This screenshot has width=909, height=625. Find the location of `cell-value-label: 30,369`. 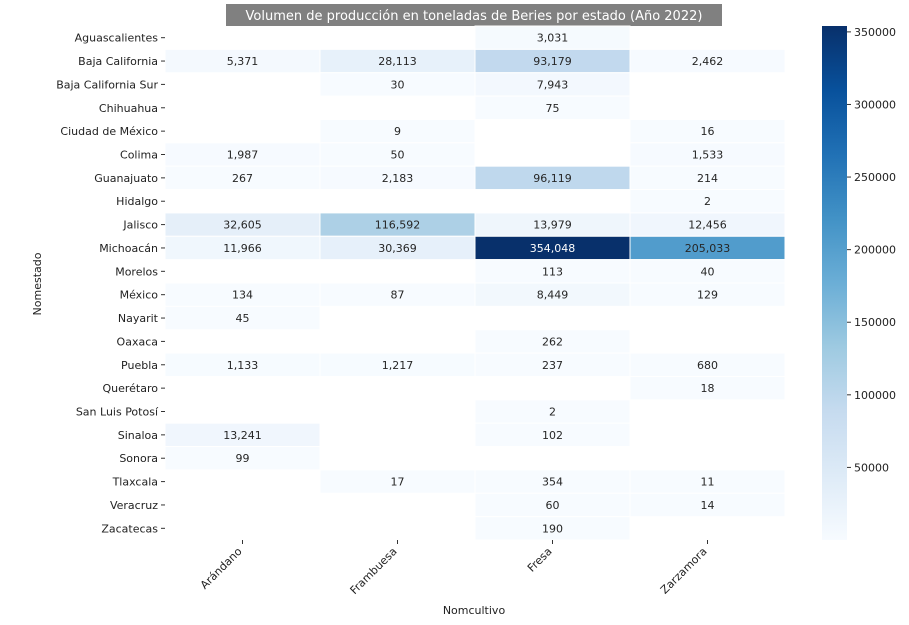

cell-value-label: 30,369 is located at coordinates (397, 248).